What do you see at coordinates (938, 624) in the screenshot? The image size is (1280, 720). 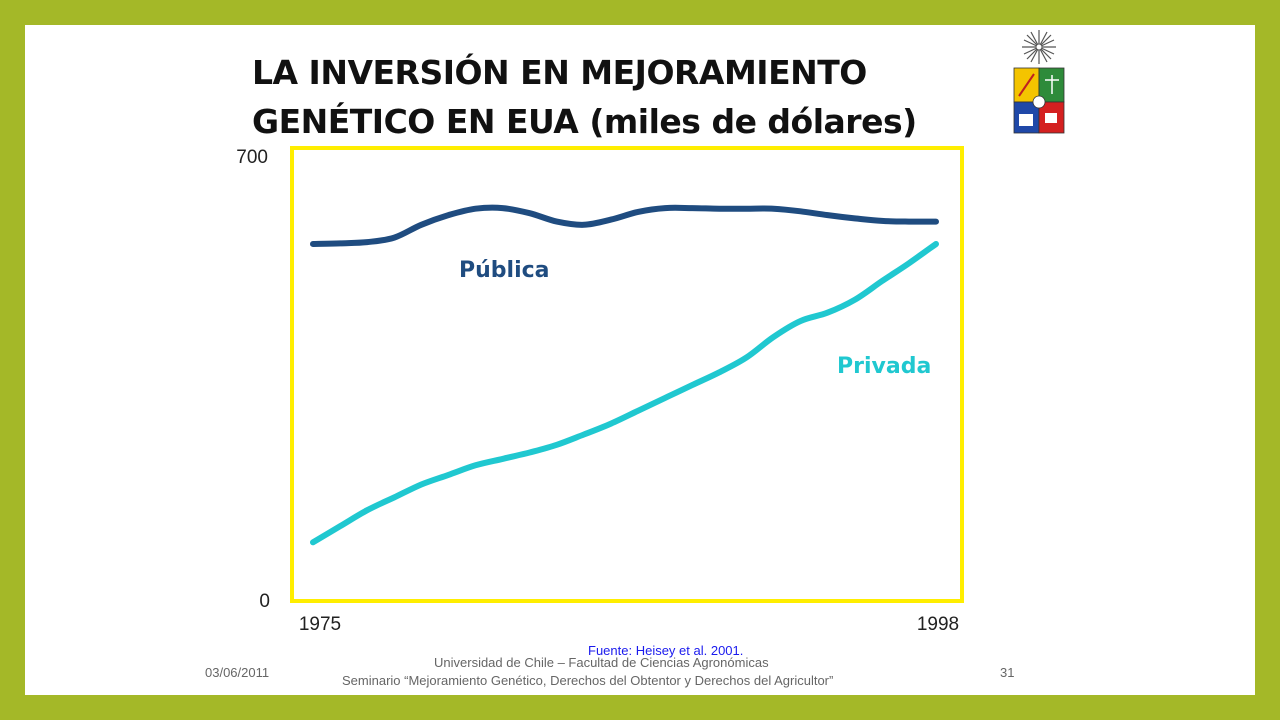 I see `x-tick-label-end: 1998` at bounding box center [938, 624].